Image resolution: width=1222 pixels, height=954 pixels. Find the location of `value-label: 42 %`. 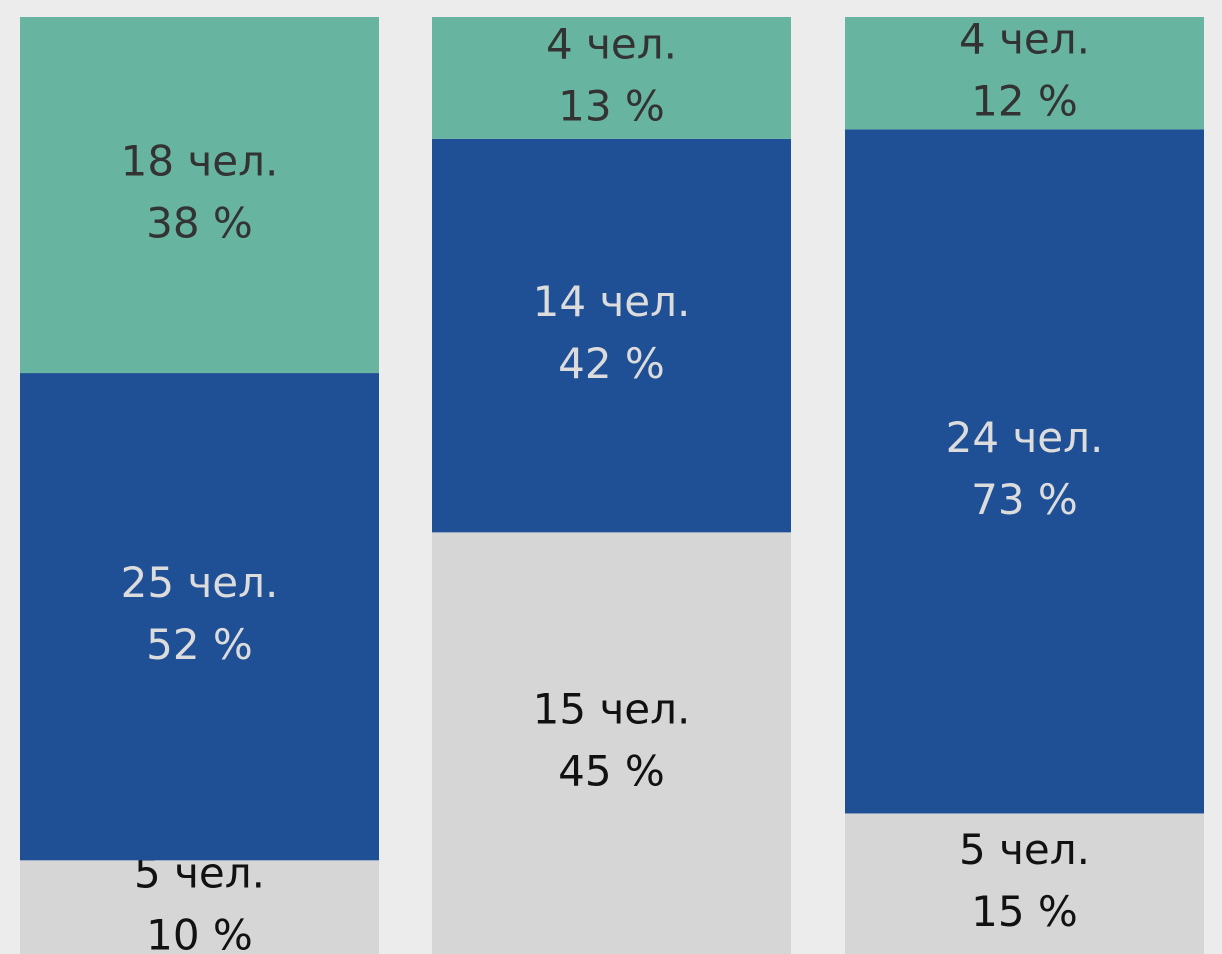

value-label: 42 % is located at coordinates (611, 363).